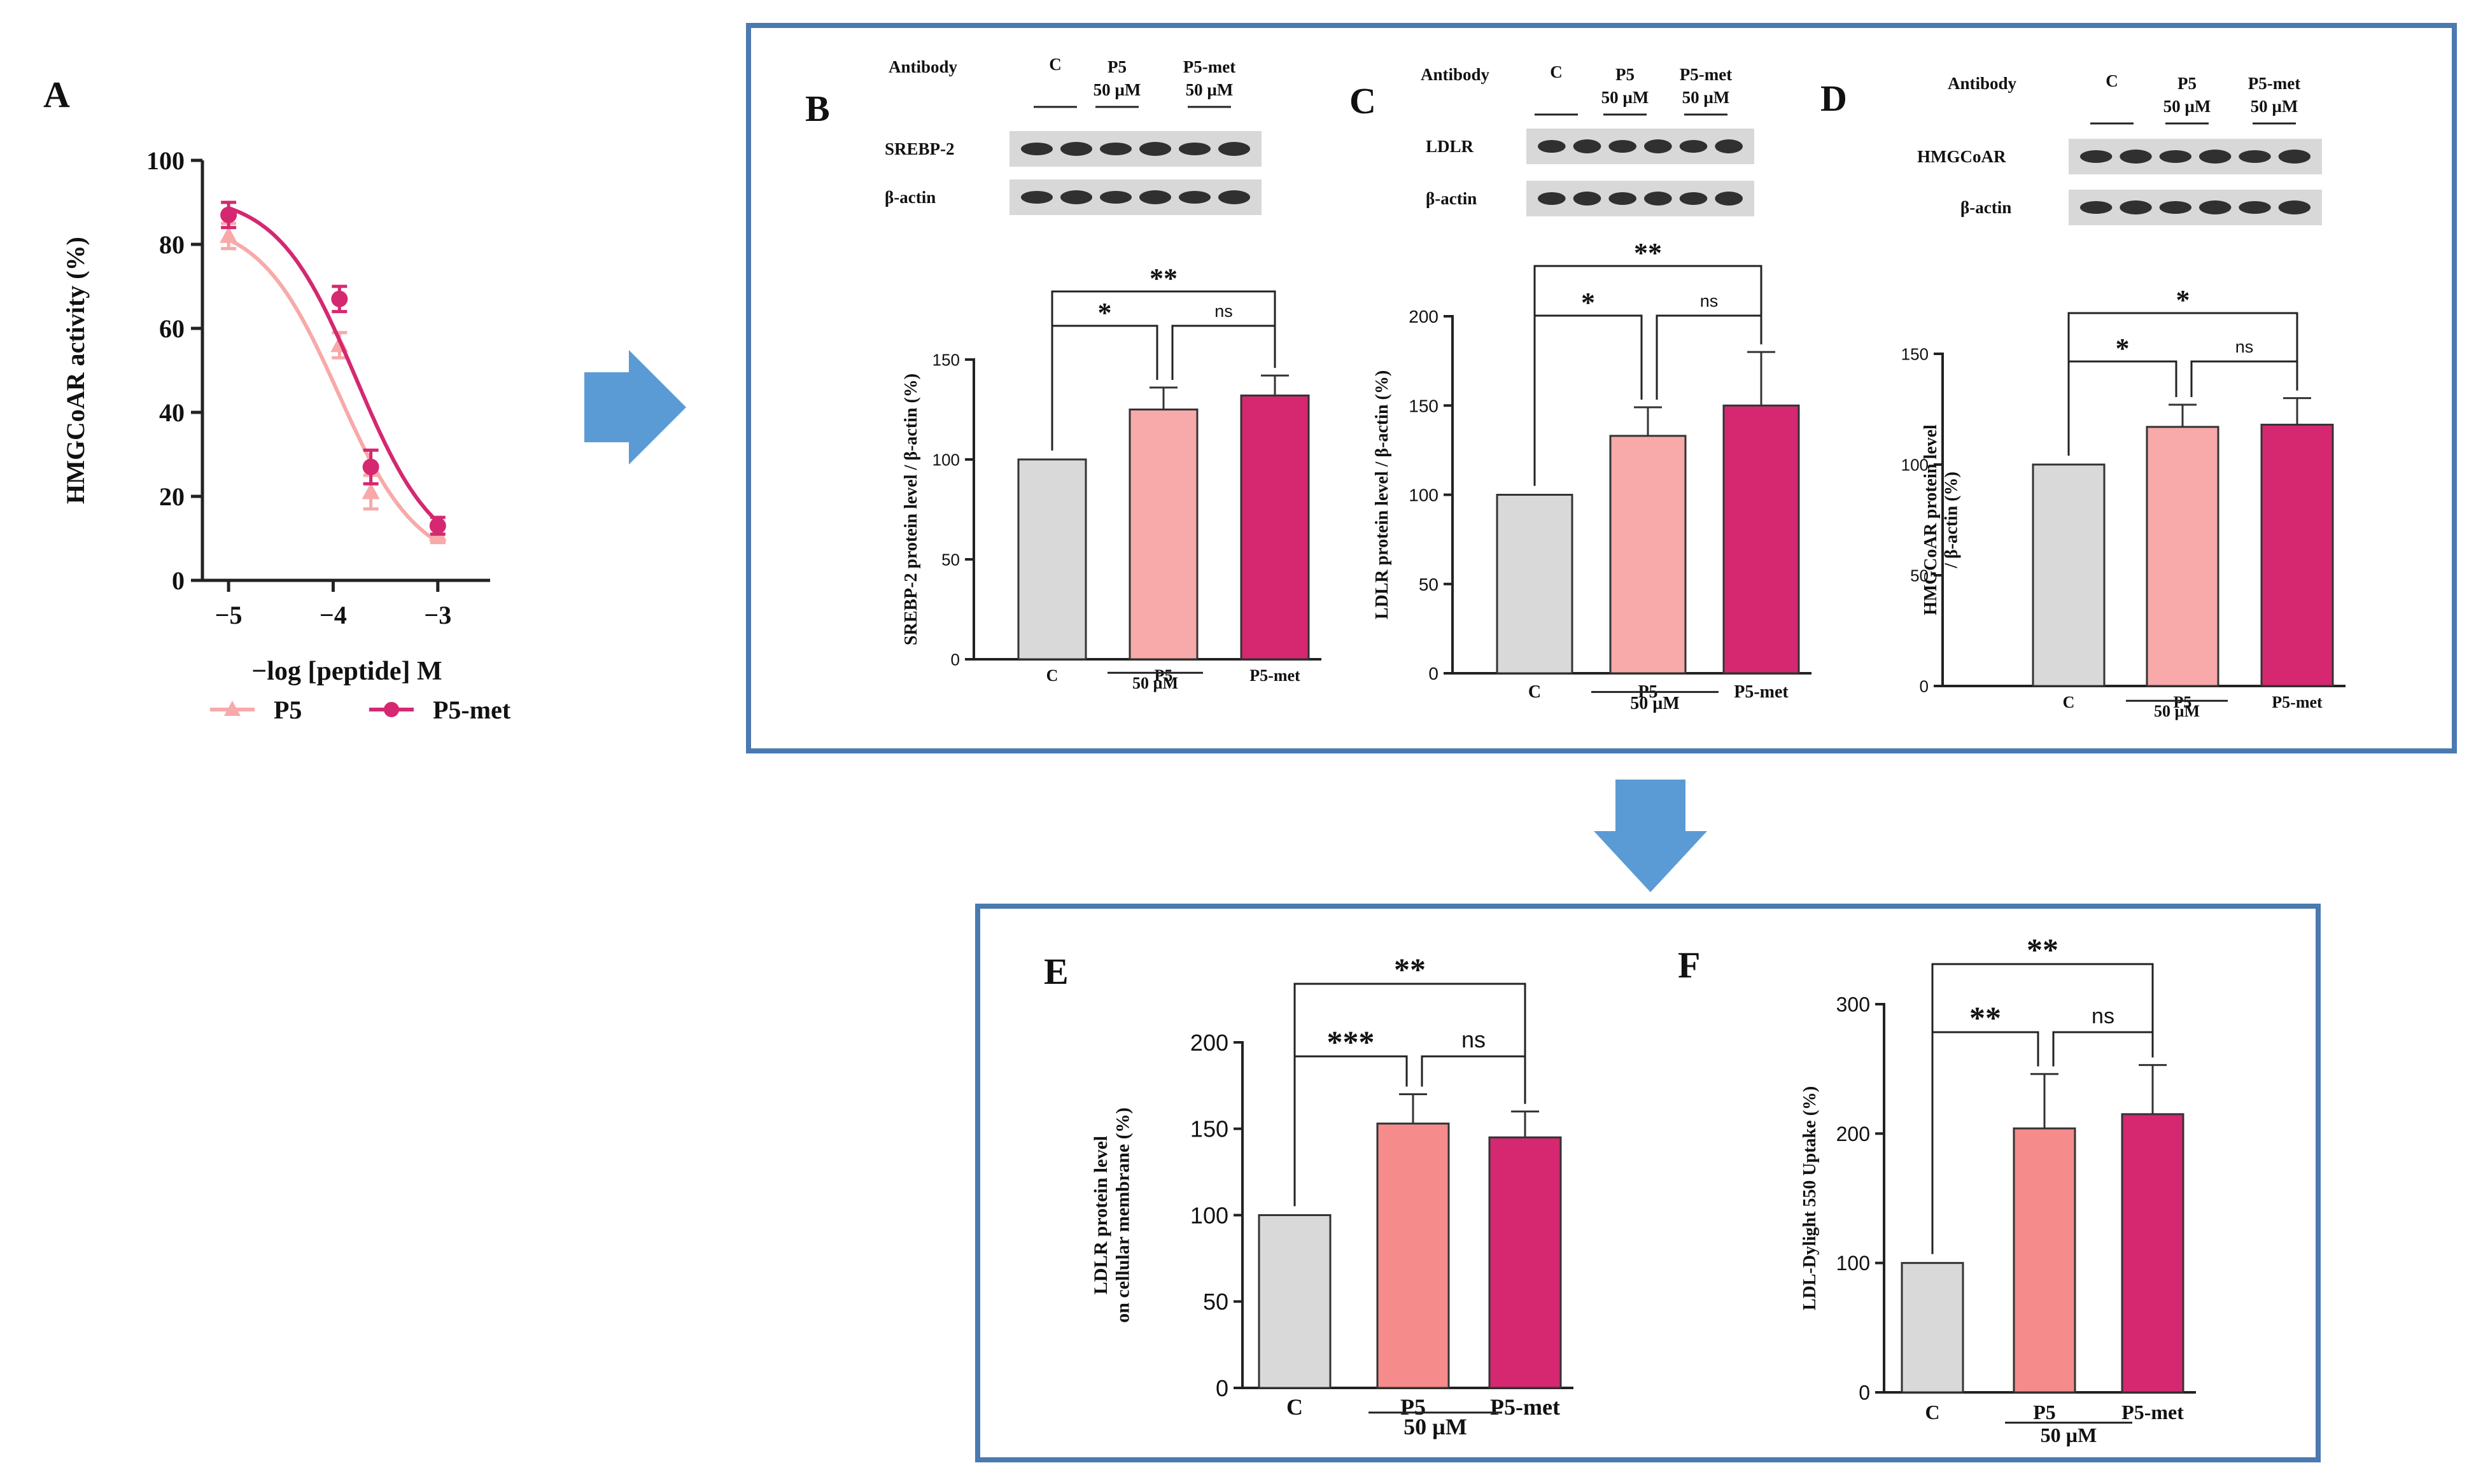 This screenshot has height=1484, width=2490. What do you see at coordinates (1413, 1407) in the screenshot?
I see `x-tick-label: P5` at bounding box center [1413, 1407].